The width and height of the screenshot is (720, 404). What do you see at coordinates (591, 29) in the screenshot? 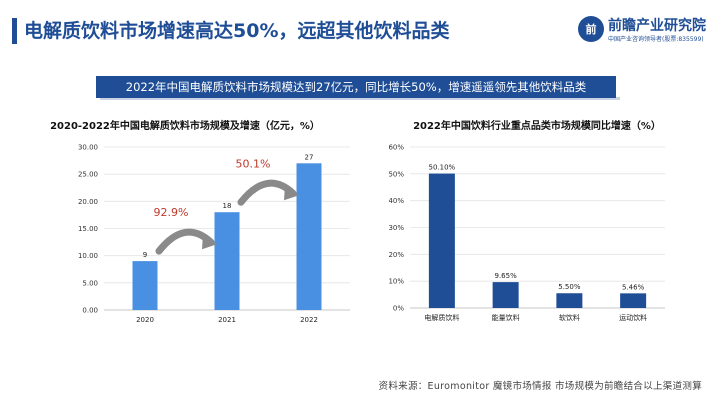
I see `logo-icon: 前` at bounding box center [591, 29].